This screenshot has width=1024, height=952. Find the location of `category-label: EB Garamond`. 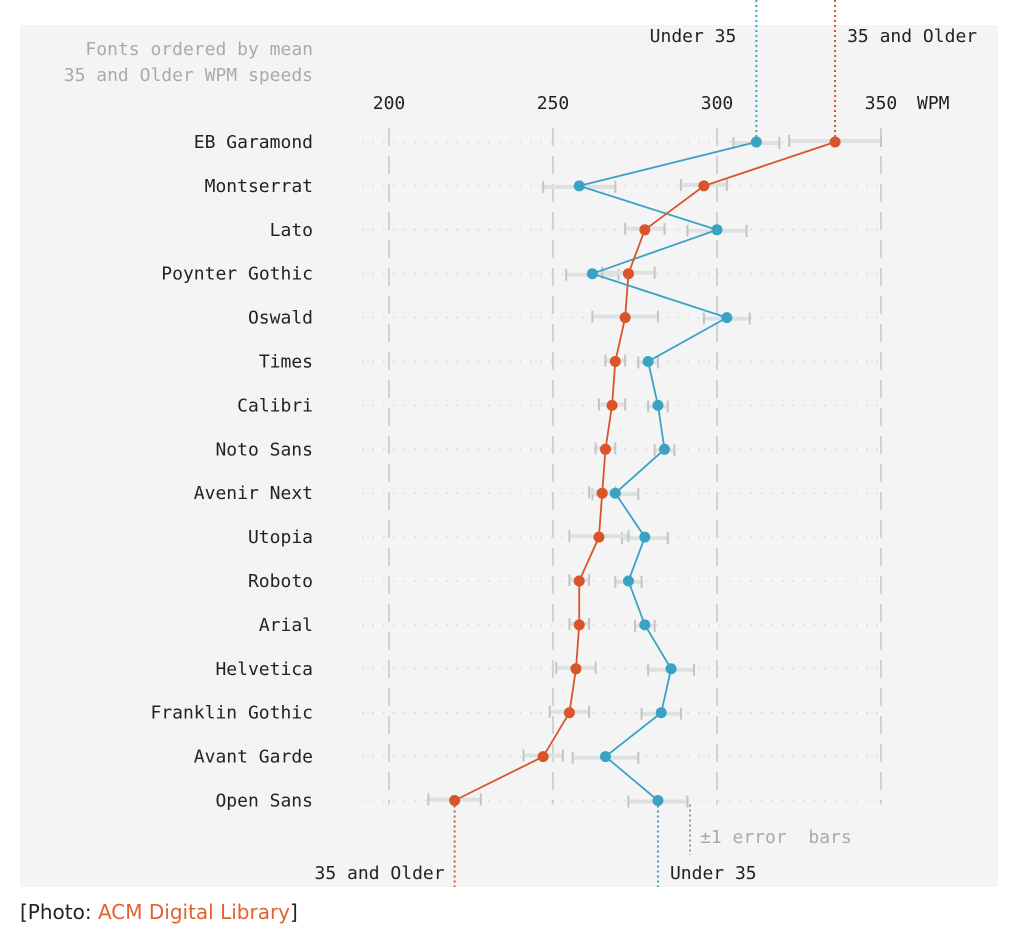

category-label: EB Garamond is located at coordinates (253, 142).